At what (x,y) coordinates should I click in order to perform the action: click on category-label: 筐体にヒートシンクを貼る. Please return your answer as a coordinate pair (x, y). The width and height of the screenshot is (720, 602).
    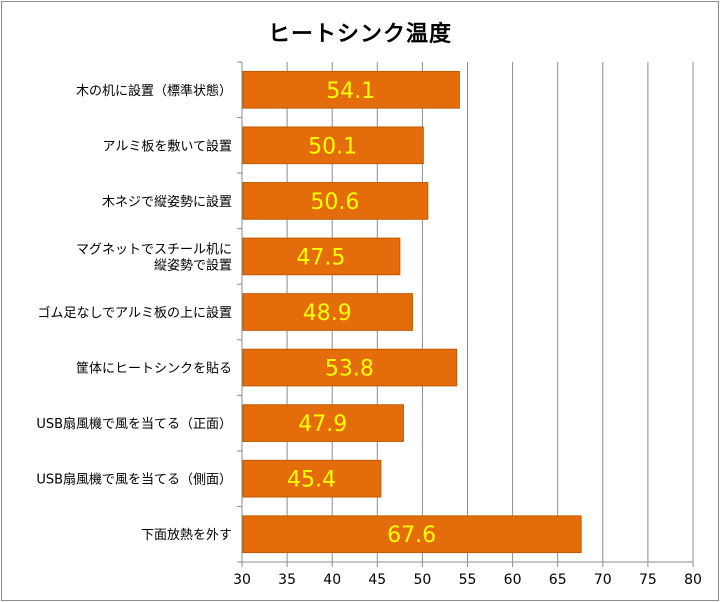
    Looking at the image, I should click on (154, 369).